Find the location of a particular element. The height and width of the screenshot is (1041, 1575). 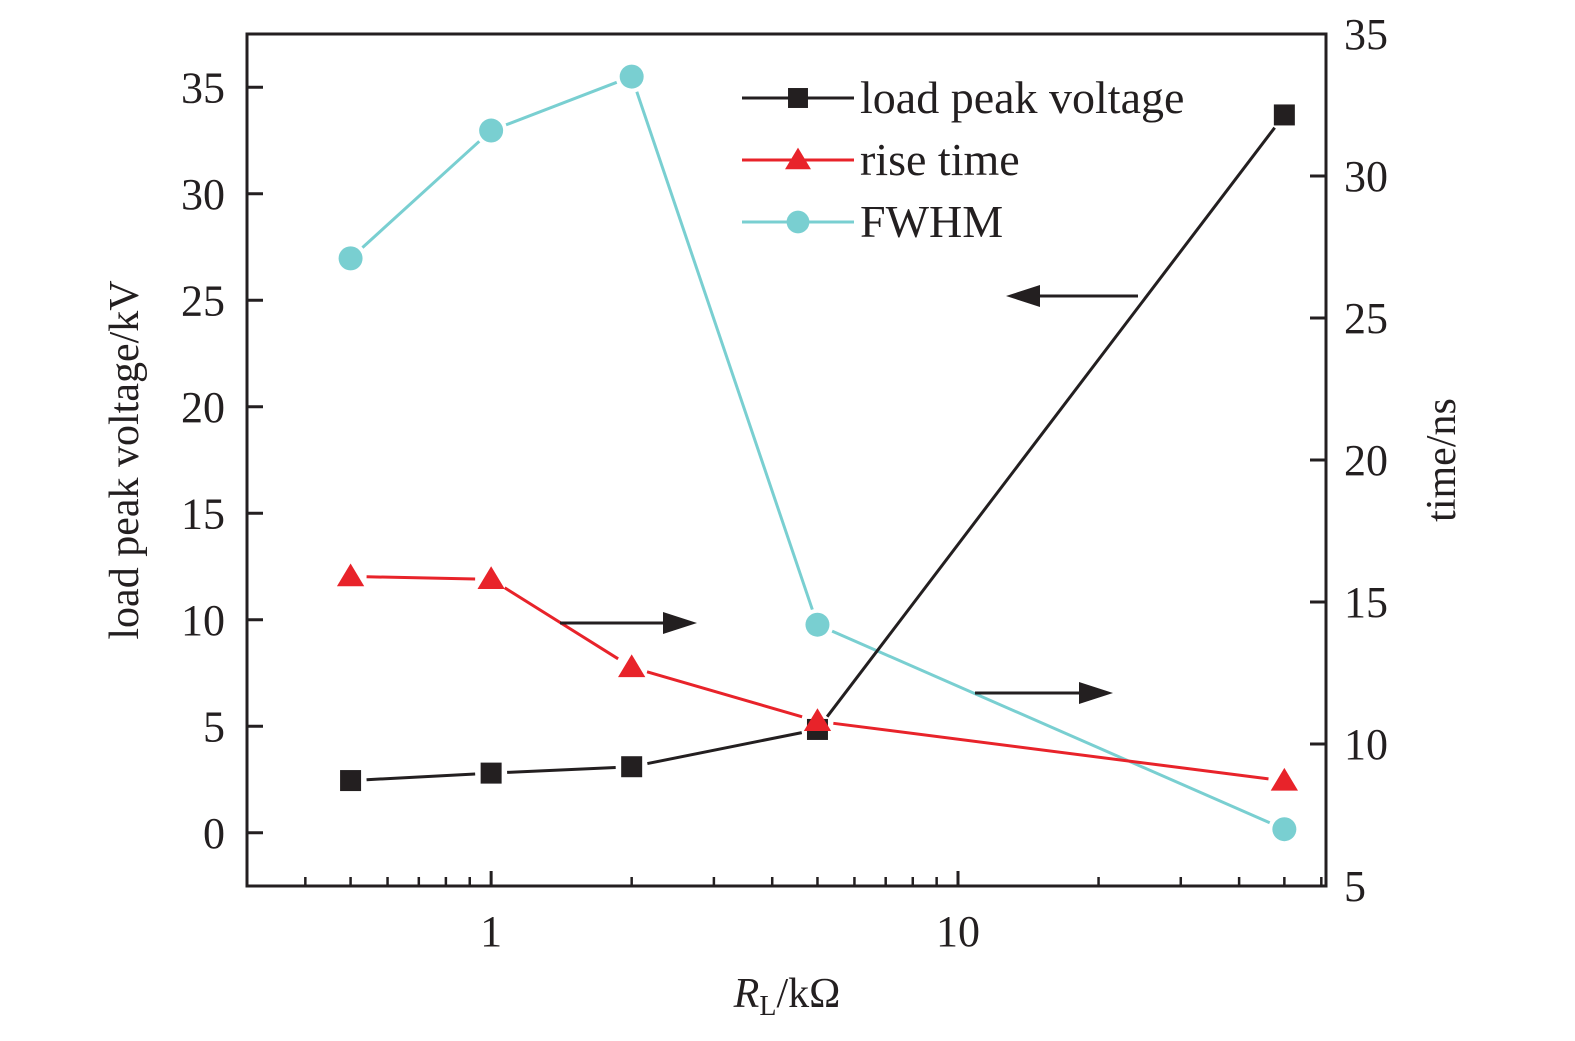

y-left-tick-label: 10 is located at coordinates (203, 620).